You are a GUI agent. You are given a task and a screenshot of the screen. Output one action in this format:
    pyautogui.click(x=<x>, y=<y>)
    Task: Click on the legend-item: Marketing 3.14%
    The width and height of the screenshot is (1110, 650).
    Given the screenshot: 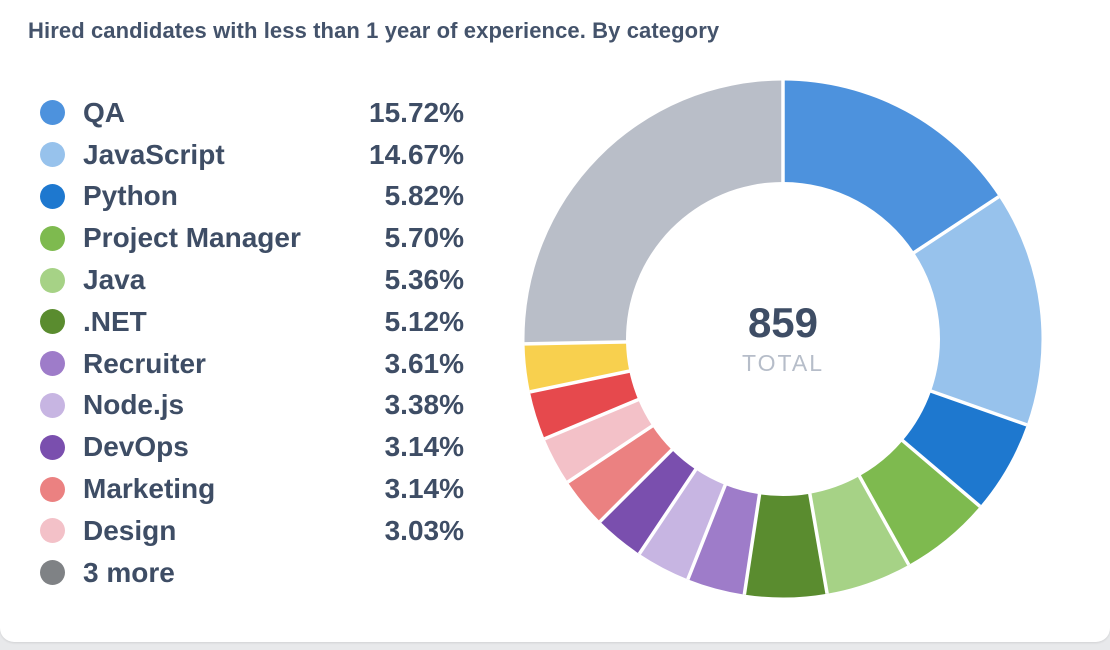 What is the action you would take?
    pyautogui.click(x=246, y=489)
    